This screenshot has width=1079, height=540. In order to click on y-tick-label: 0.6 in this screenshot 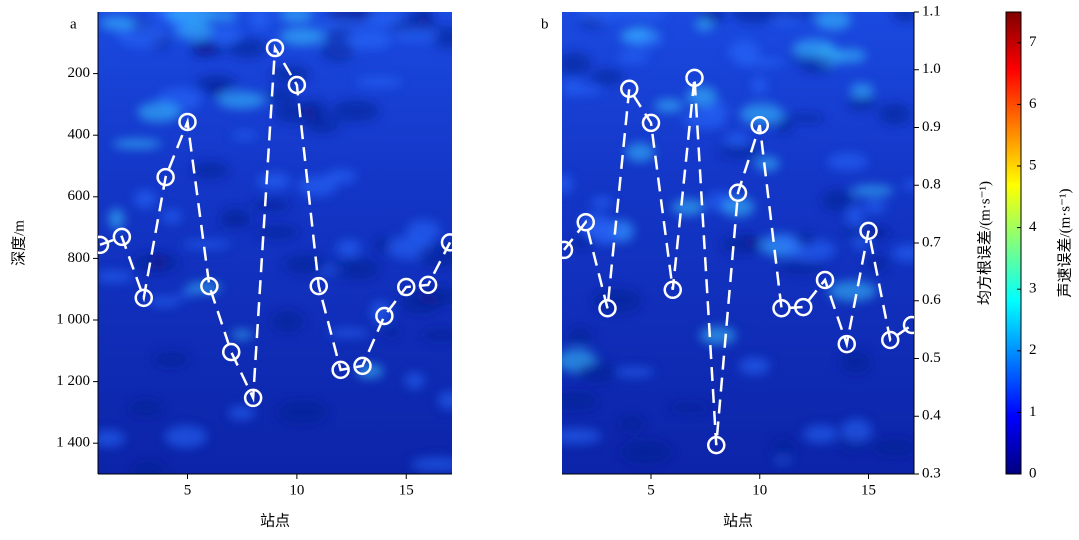, I will do `click(931, 300)`.